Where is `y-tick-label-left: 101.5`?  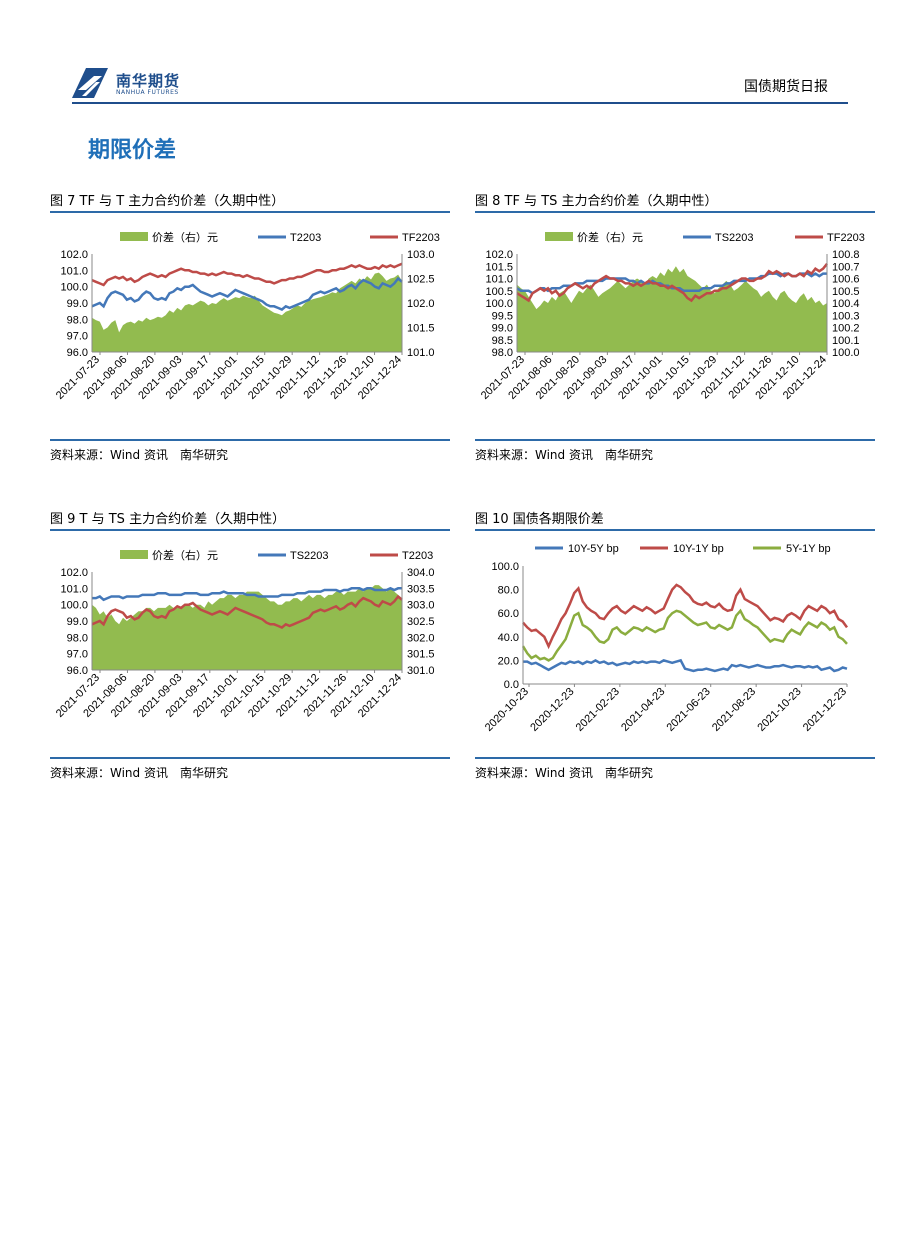 y-tick-label-left: 101.5 is located at coordinates (499, 267).